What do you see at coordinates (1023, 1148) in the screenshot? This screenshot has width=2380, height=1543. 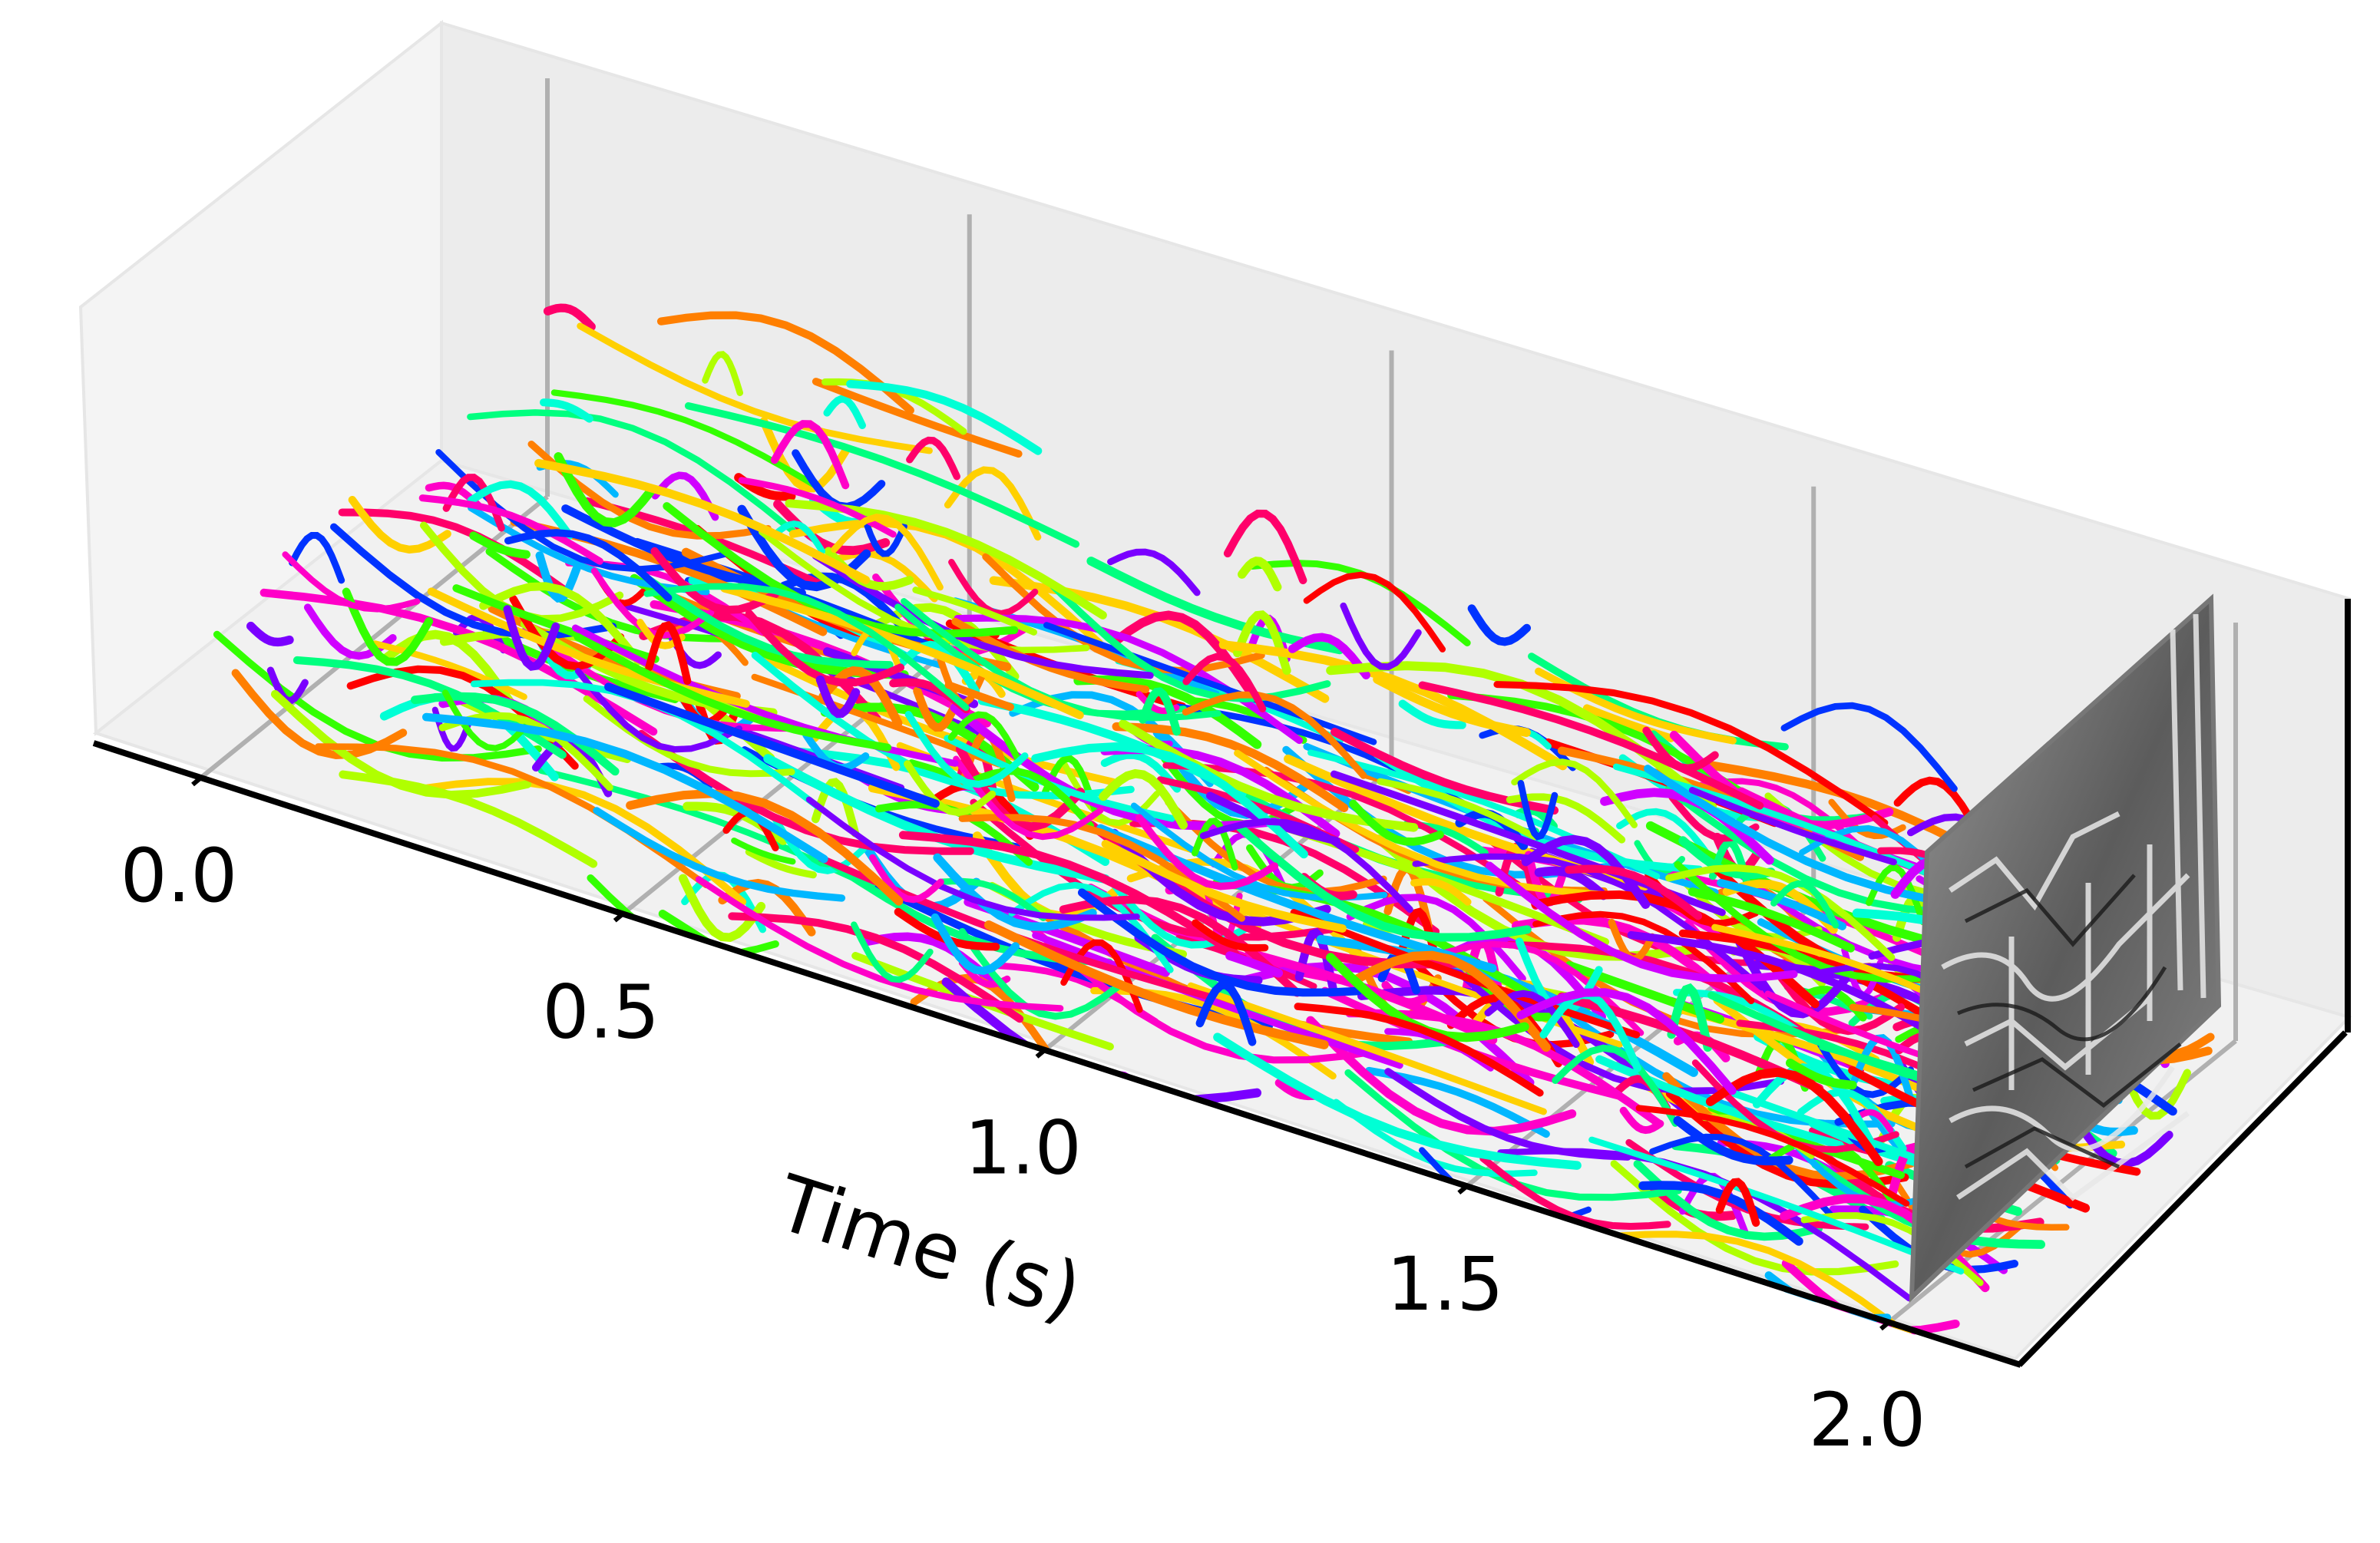 I see `x-tick-label: 1.0` at bounding box center [1023, 1148].